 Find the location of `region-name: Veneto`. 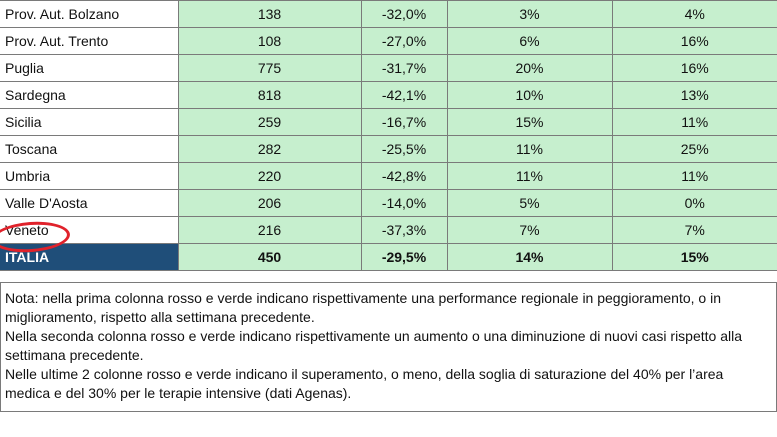

region-name: Veneto is located at coordinates (89, 230).